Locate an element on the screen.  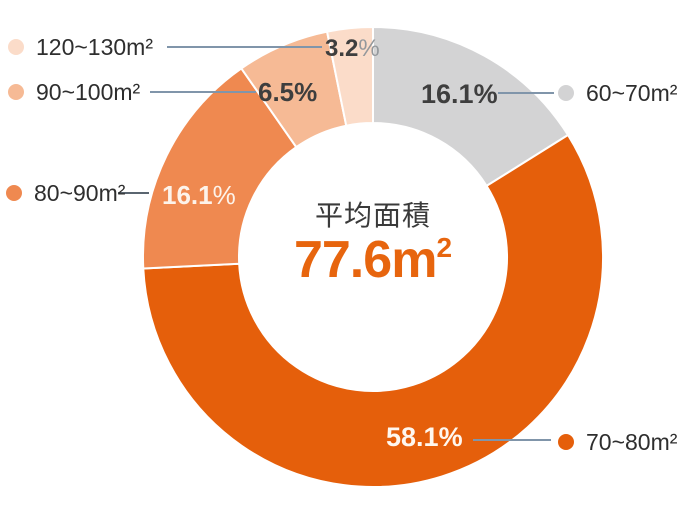
pct-label-60-70: 16.1% is located at coordinates (459, 94).